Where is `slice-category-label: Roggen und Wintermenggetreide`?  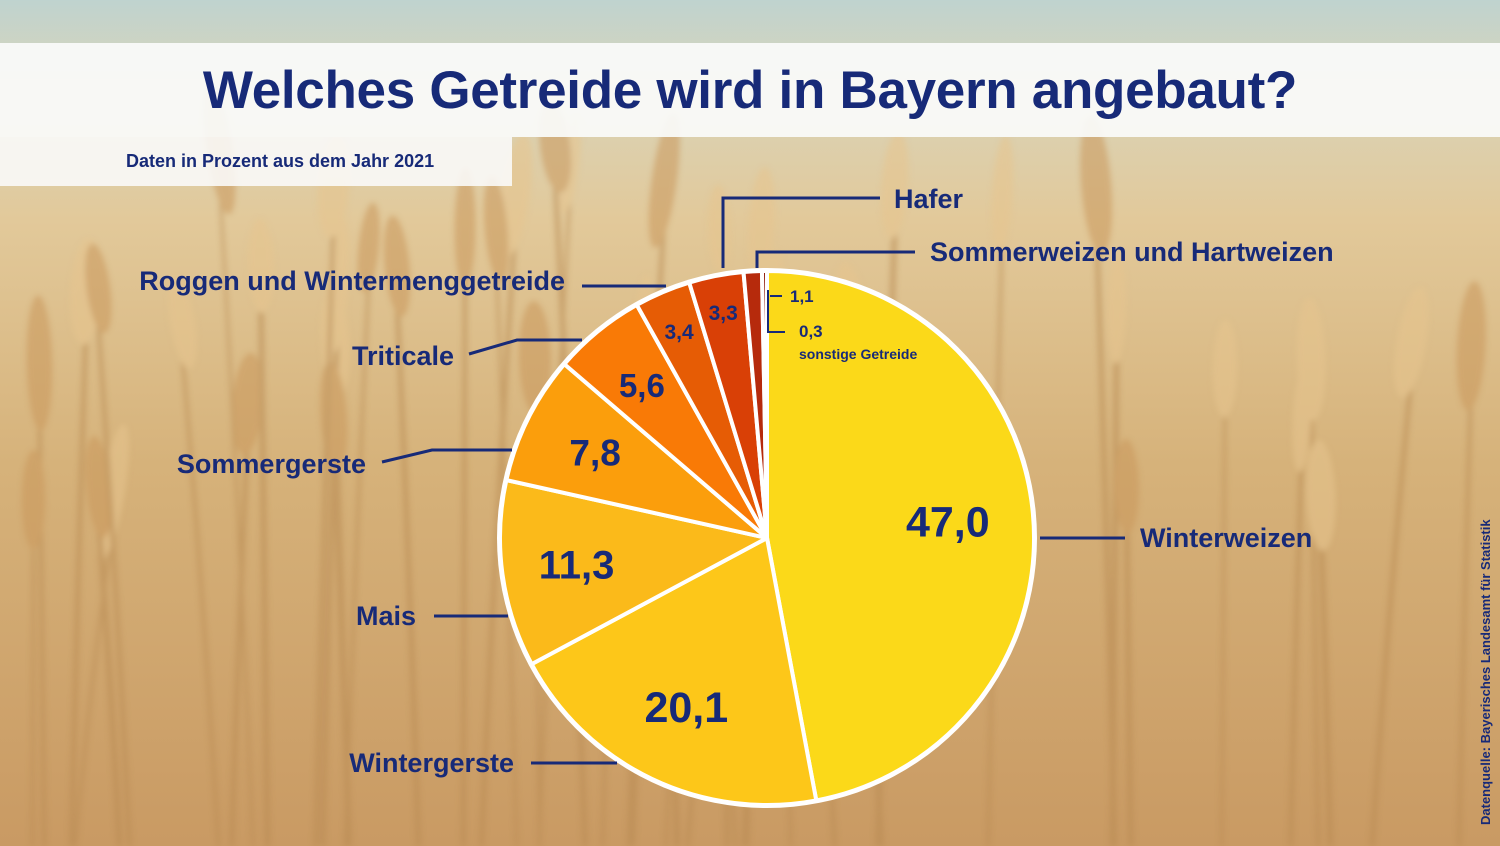
slice-category-label: Roggen und Wintermenggetreide is located at coordinates (352, 281).